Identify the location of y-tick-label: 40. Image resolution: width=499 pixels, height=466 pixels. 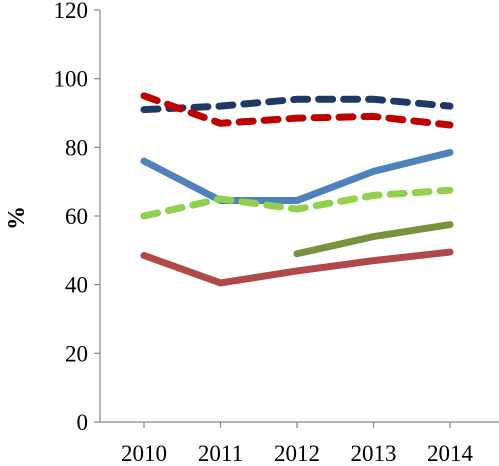
(76, 285).